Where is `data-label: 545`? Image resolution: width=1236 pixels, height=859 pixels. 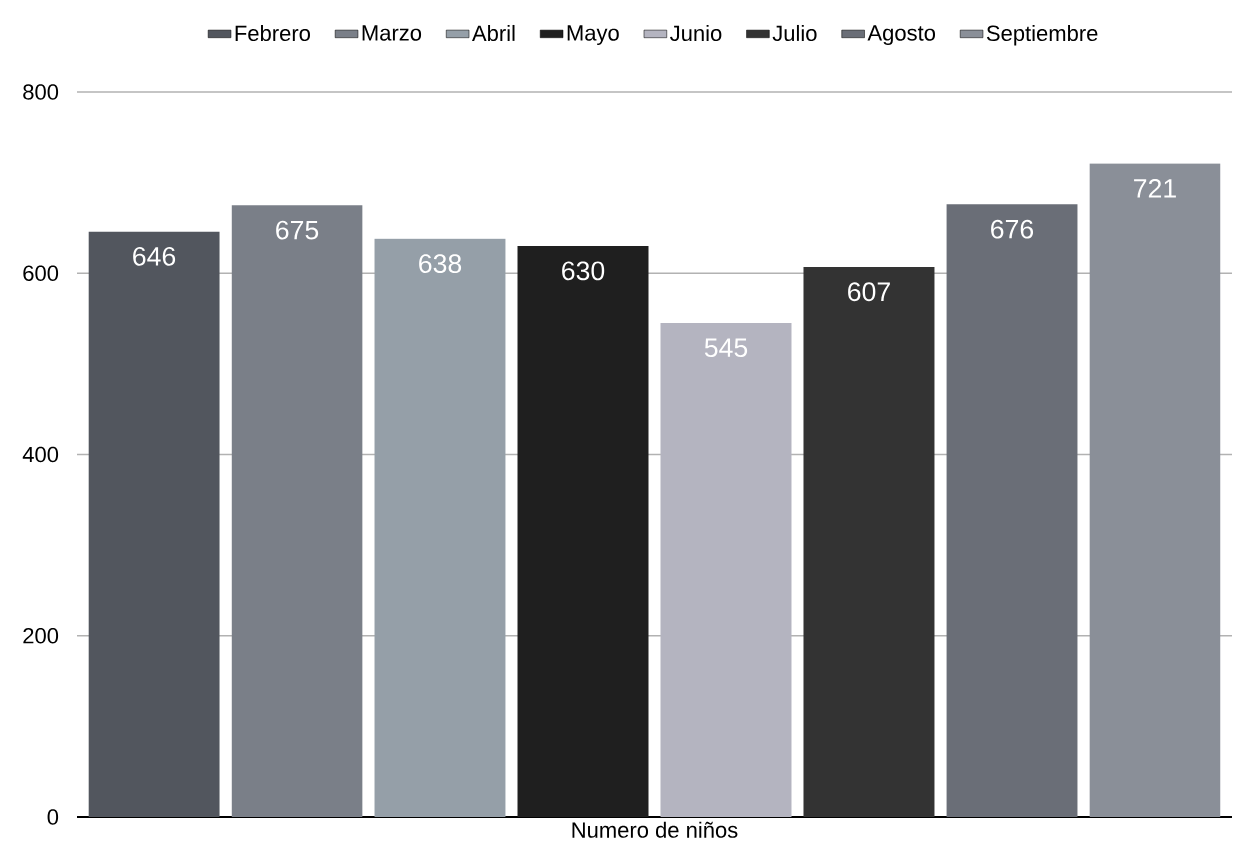
data-label: 545 is located at coordinates (726, 348).